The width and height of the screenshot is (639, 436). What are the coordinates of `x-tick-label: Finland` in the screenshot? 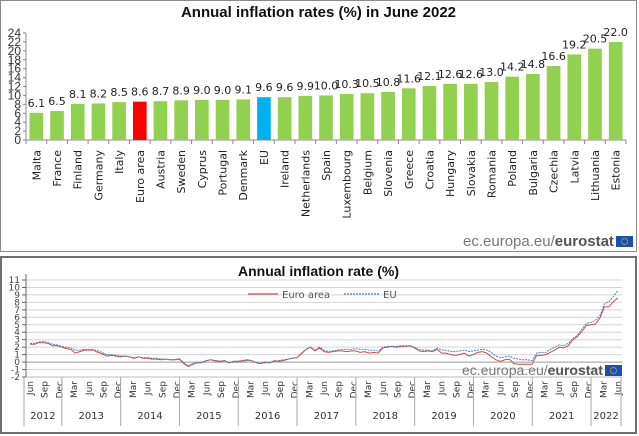 It's located at (78, 169).